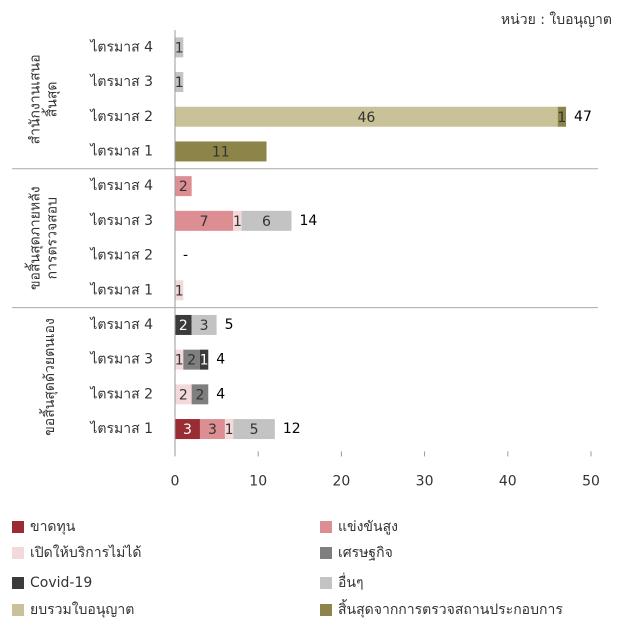  I want to click on segment-label: 11, so click(221, 152).